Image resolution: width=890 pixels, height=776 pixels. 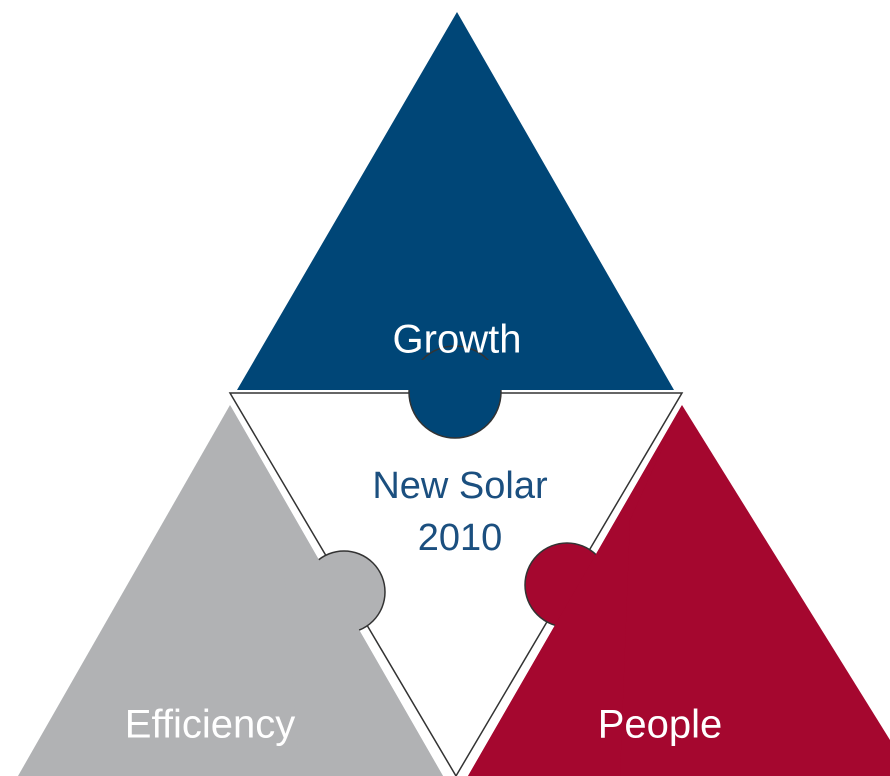 What do you see at coordinates (460, 538) in the screenshot?
I see `center-line: 2010` at bounding box center [460, 538].